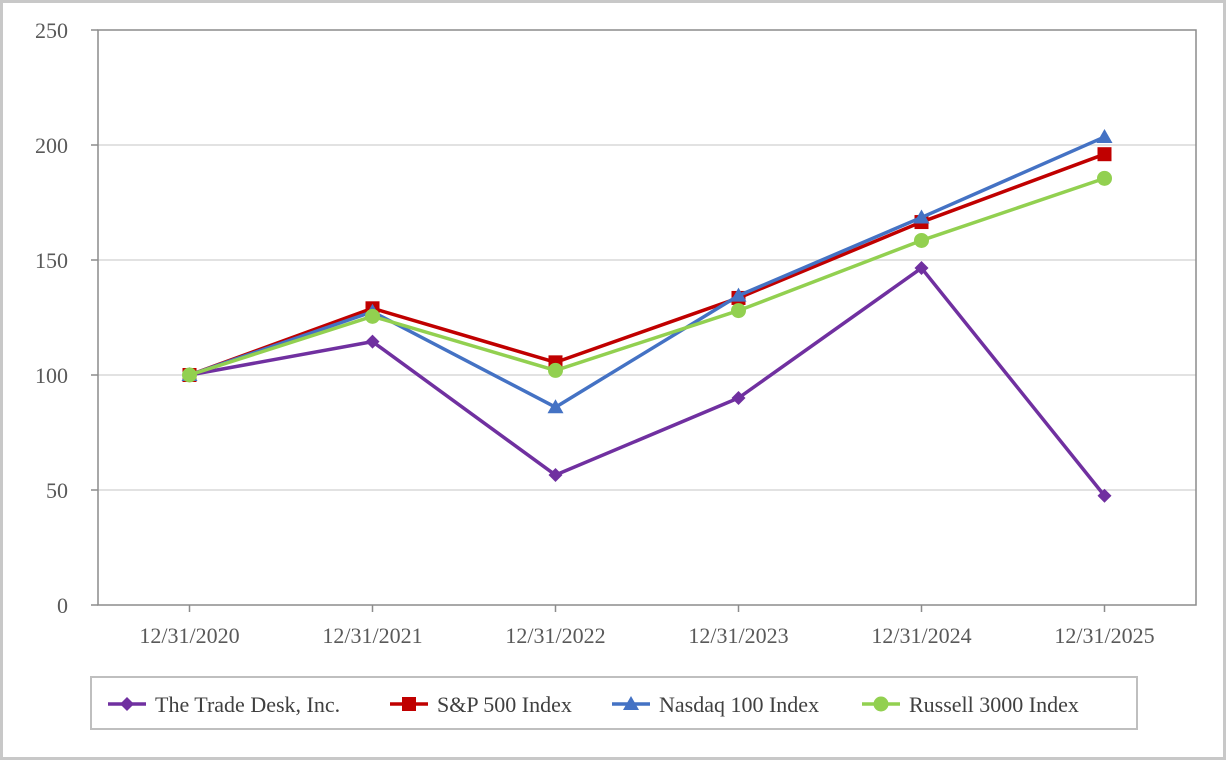 The height and width of the screenshot is (760, 1226). I want to click on x-tick-label: 12/31/2023, so click(738, 635).